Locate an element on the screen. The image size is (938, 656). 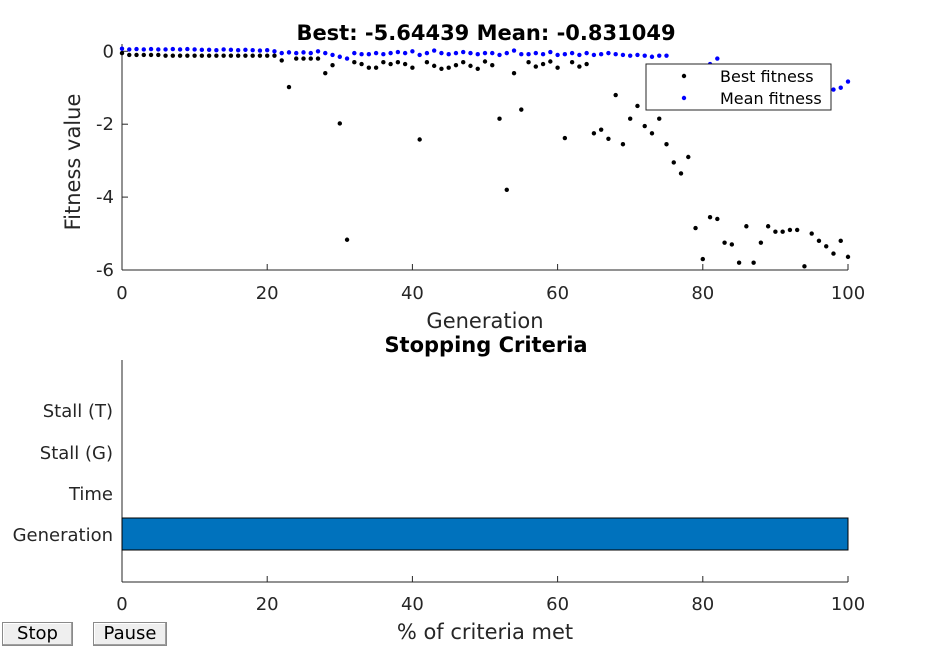
x-tick-label: 100 is located at coordinates (848, 604).